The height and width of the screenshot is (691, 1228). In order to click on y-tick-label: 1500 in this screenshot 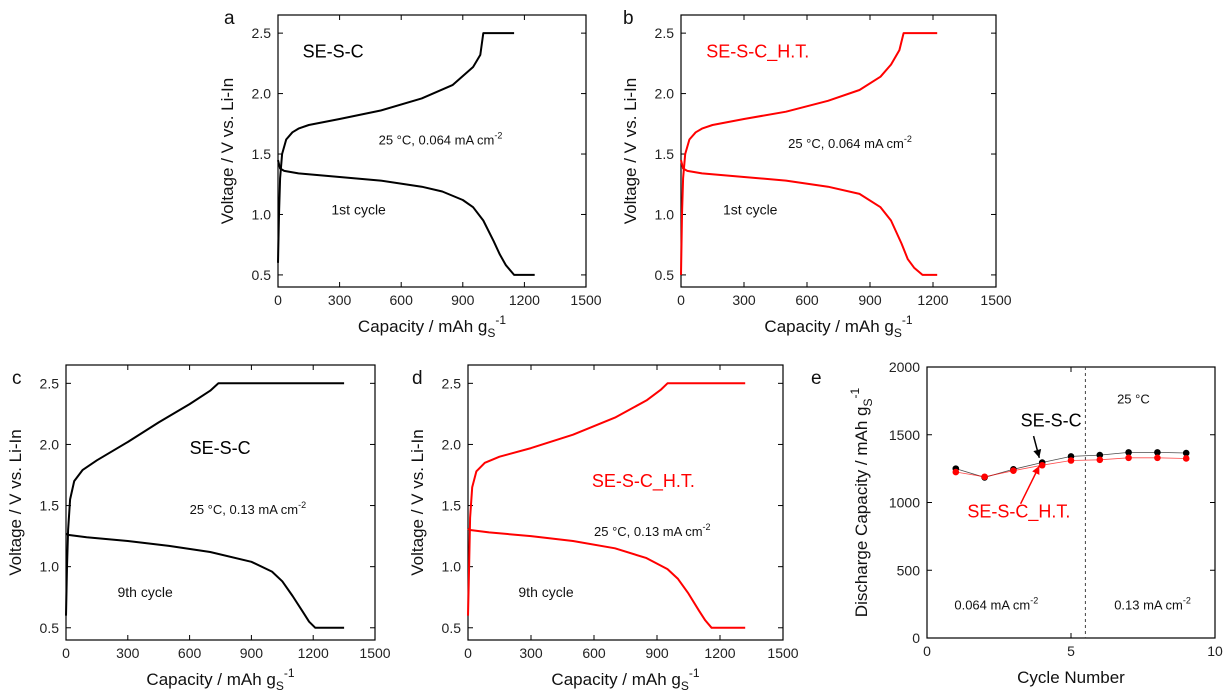, I will do `click(904, 435)`.